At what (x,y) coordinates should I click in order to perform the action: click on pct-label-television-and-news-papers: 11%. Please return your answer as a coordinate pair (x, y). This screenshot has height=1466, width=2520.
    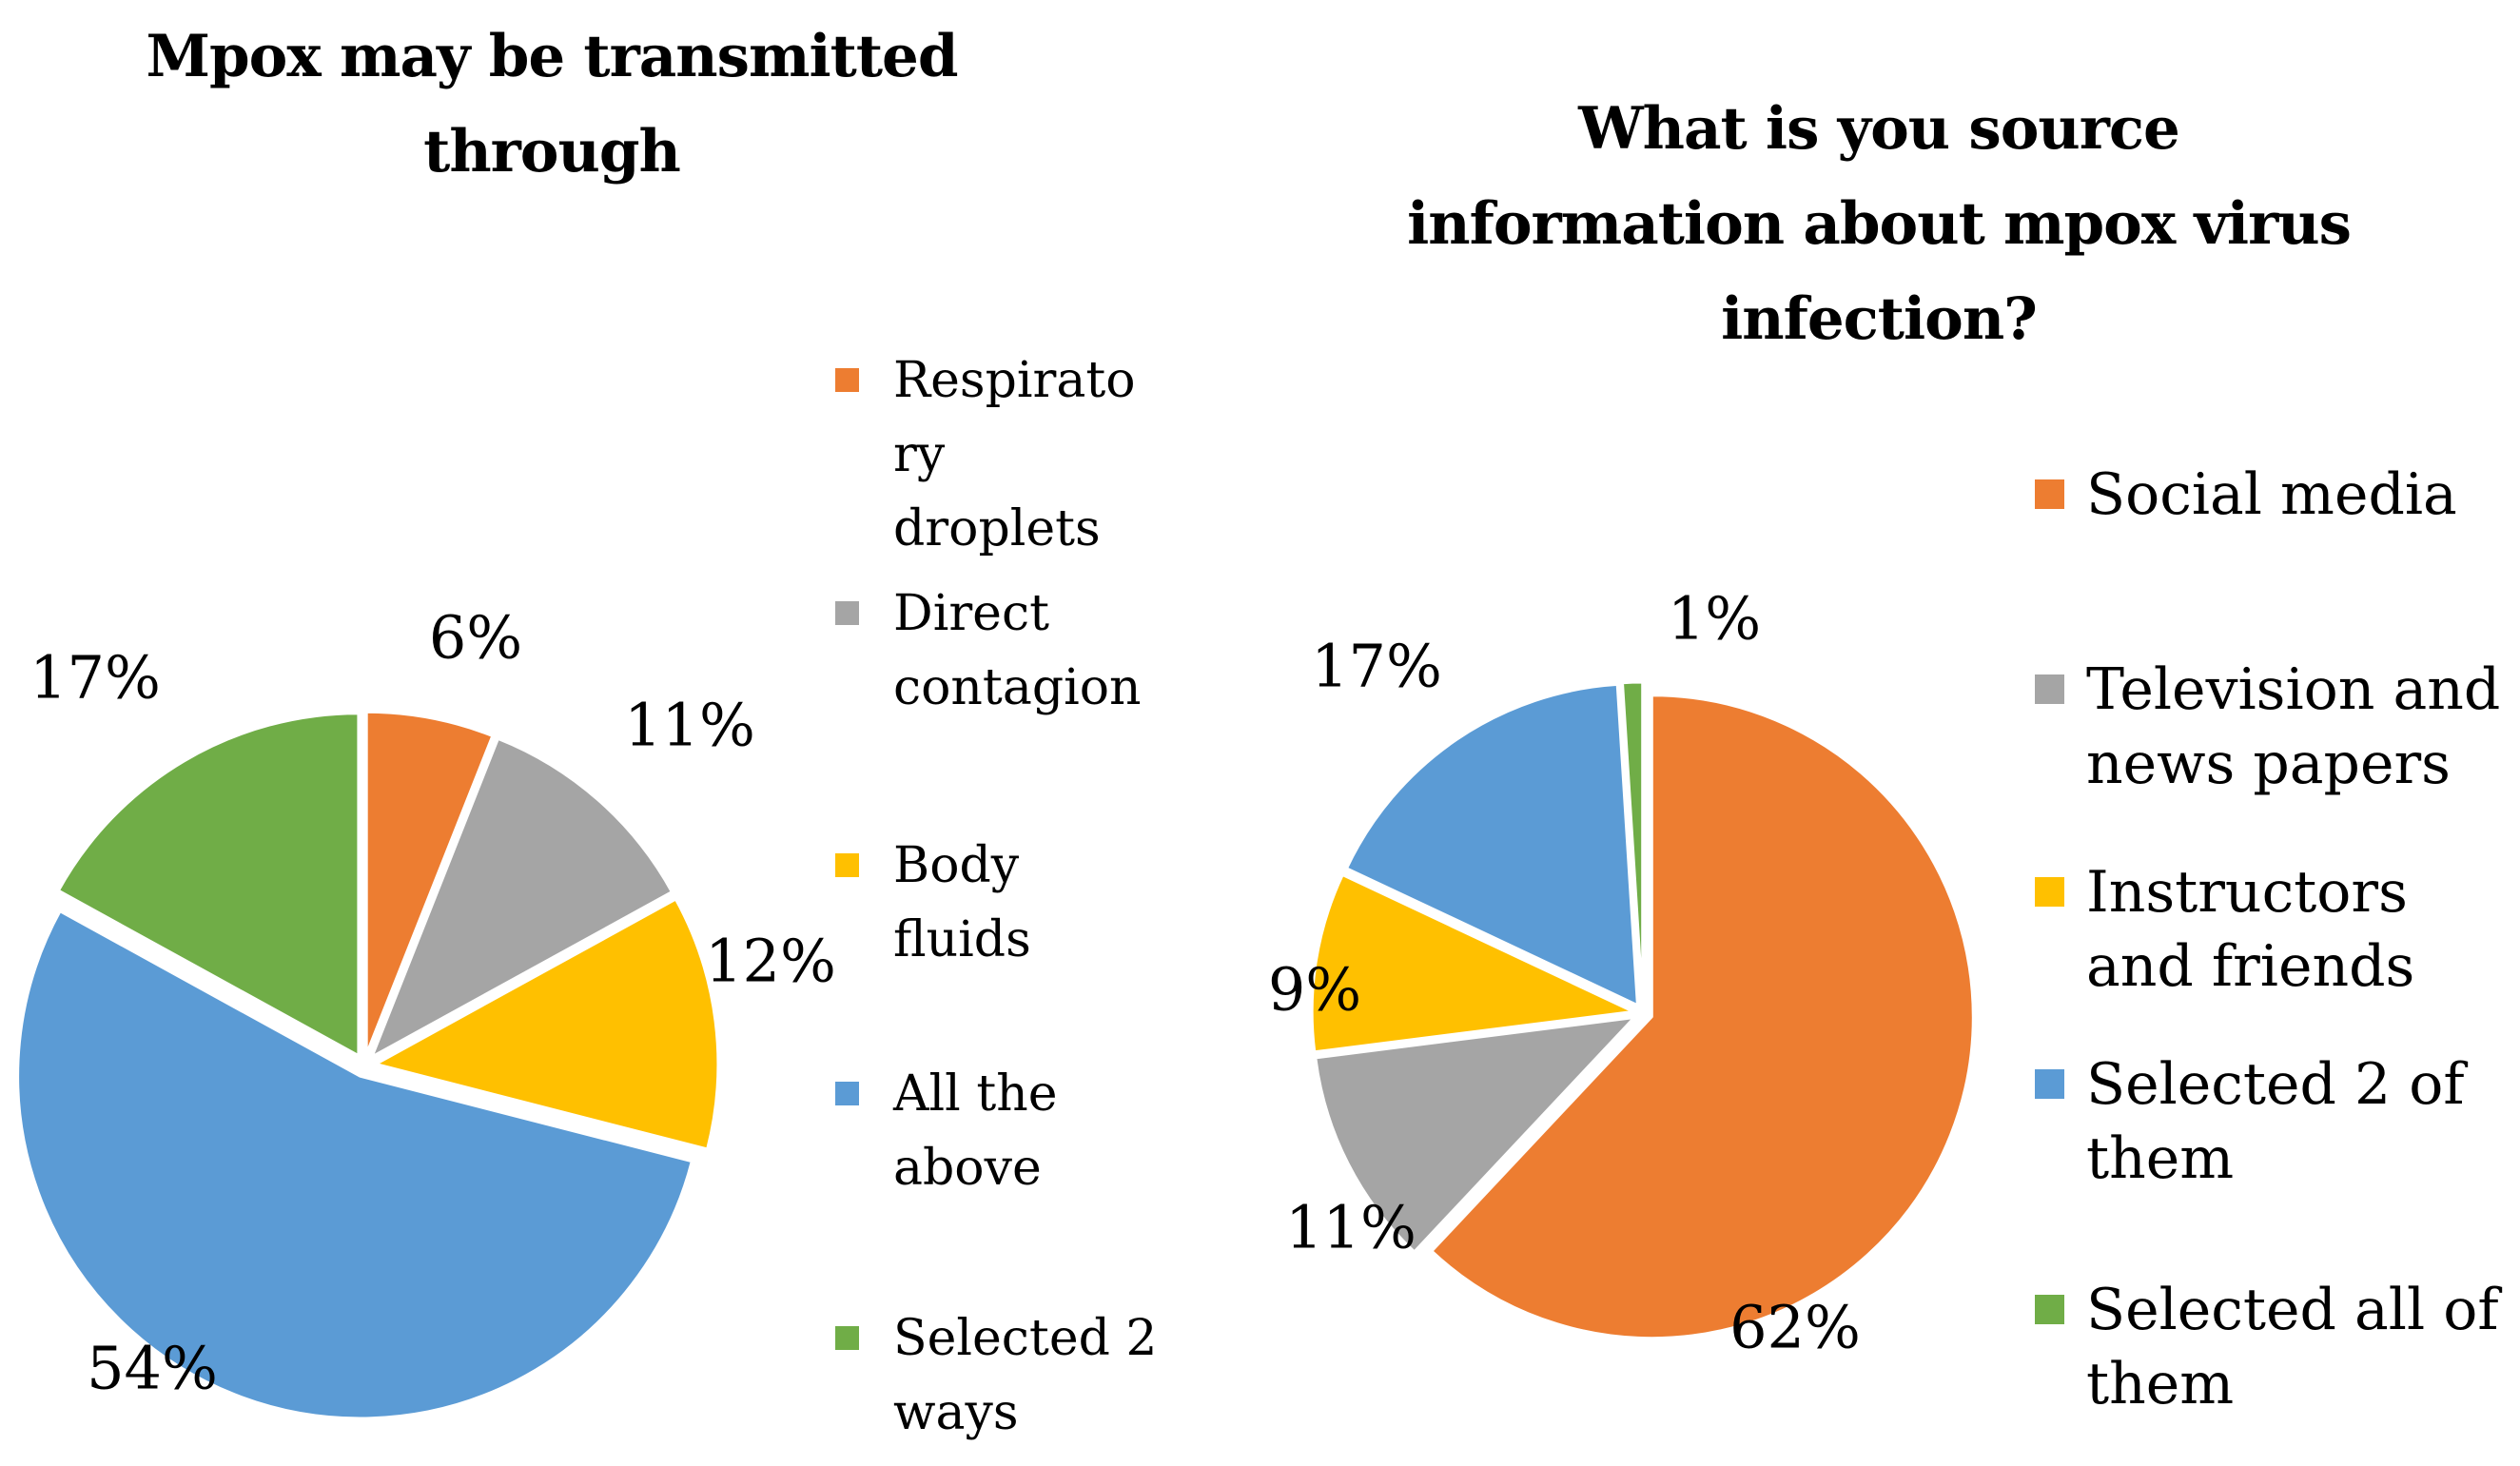
    Looking at the image, I should click on (1351, 1227).